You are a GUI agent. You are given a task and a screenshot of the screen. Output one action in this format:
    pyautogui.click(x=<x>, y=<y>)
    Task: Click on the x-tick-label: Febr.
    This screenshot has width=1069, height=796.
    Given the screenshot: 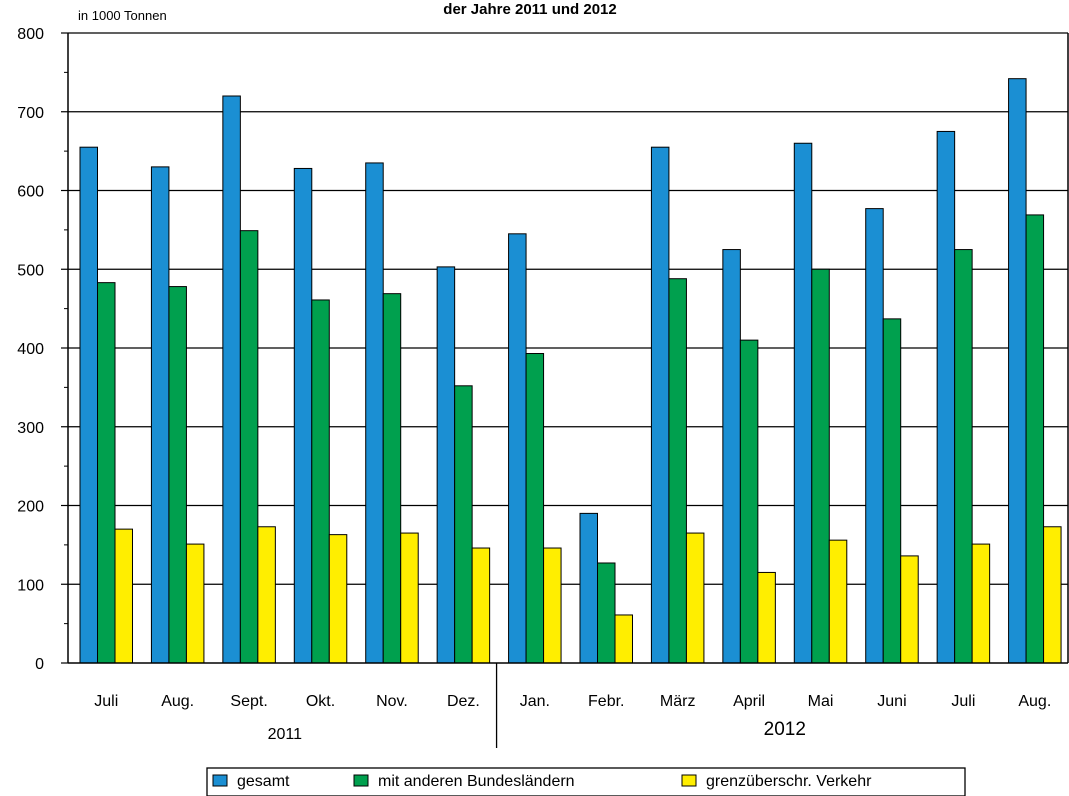 What is the action you would take?
    pyautogui.click(x=606, y=701)
    